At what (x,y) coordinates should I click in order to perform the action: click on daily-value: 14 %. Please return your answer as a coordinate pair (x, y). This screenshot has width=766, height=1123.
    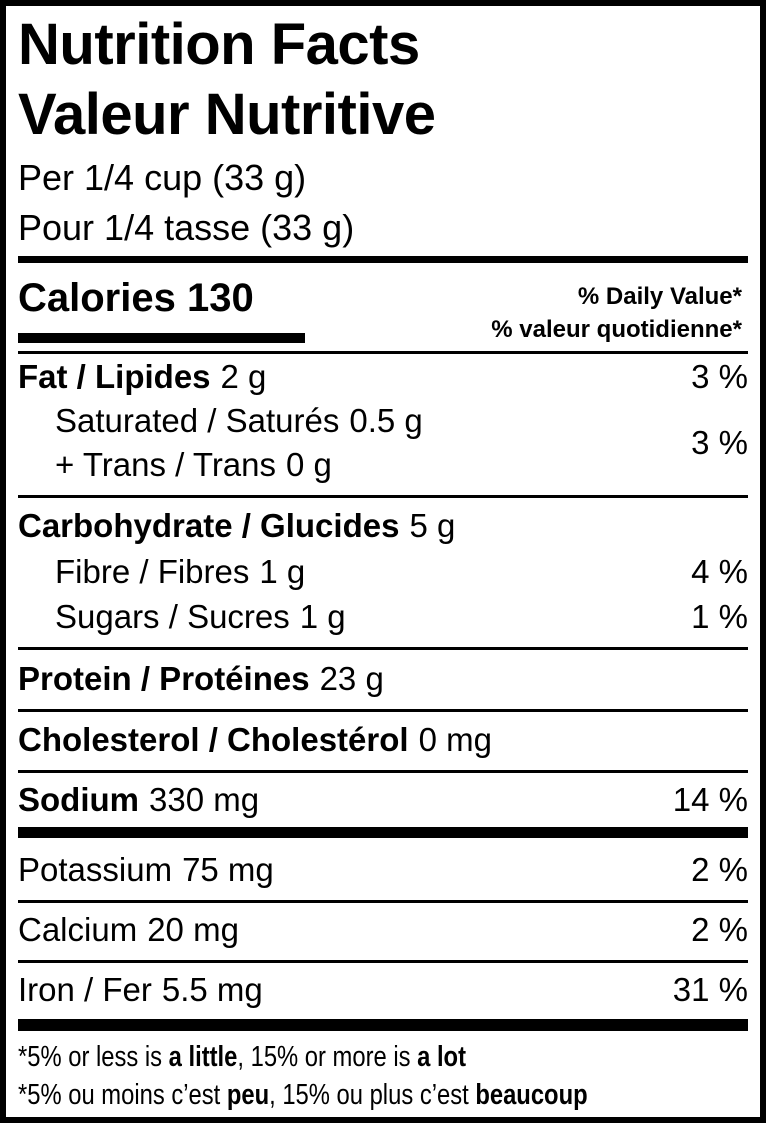
    Looking at the image, I should click on (710, 799).